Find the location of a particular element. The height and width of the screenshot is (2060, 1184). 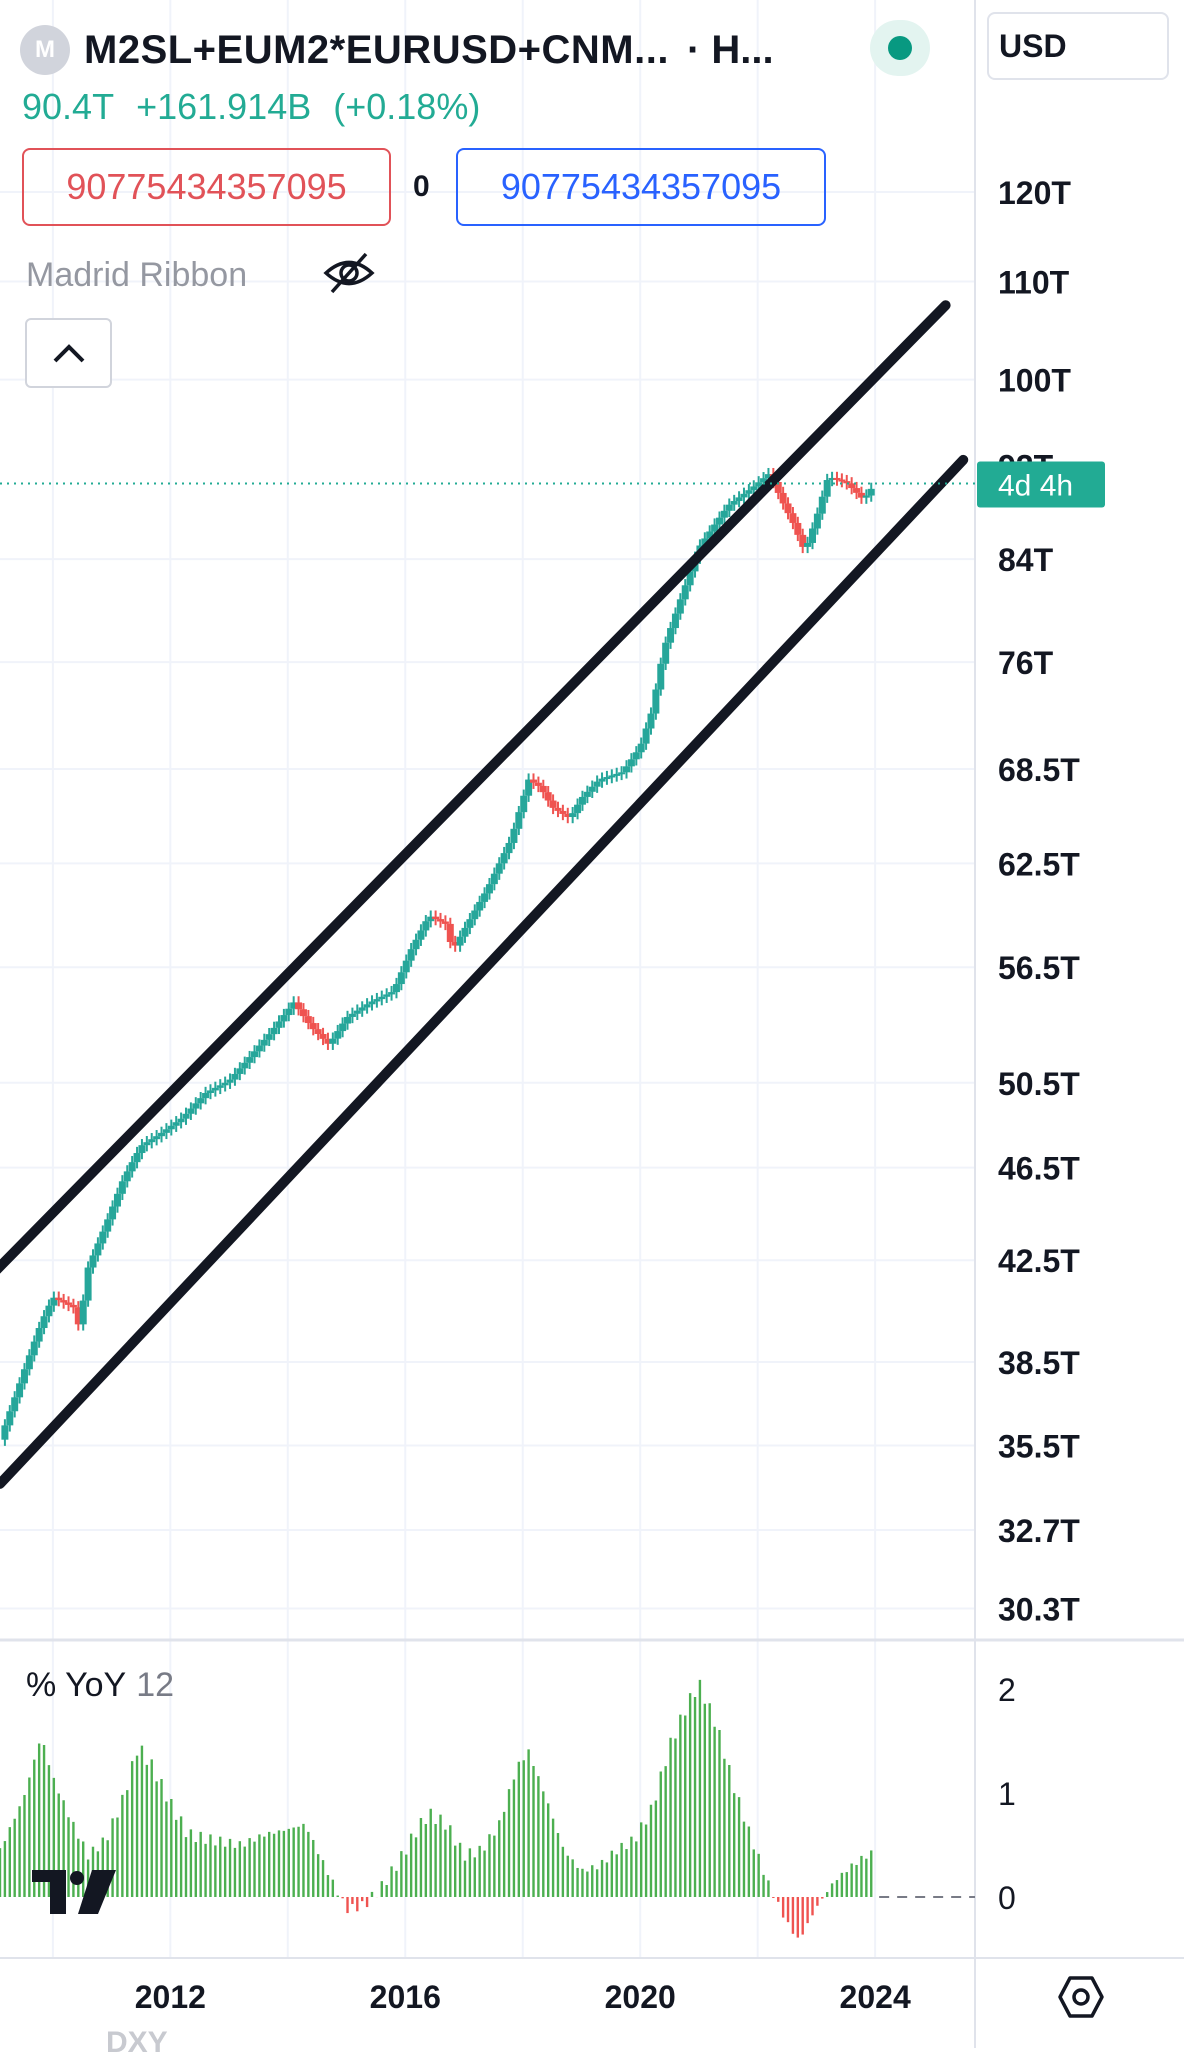

tradingview-logo-icon is located at coordinates (75, 1892).